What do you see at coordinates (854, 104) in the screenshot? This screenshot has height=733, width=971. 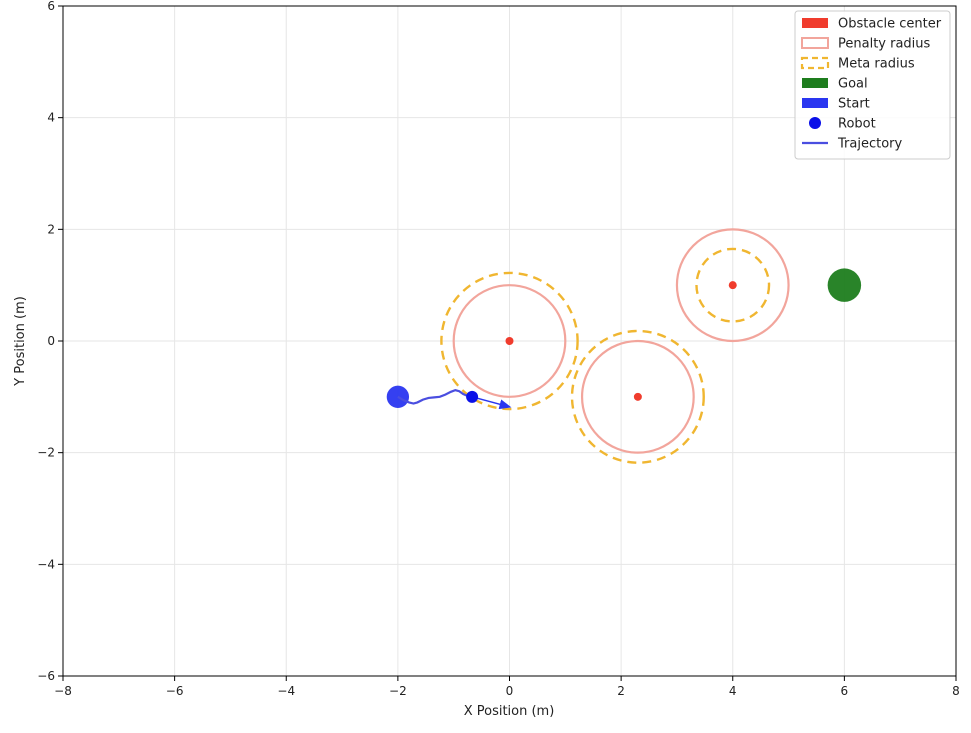 I see `legend-label: Start` at bounding box center [854, 104].